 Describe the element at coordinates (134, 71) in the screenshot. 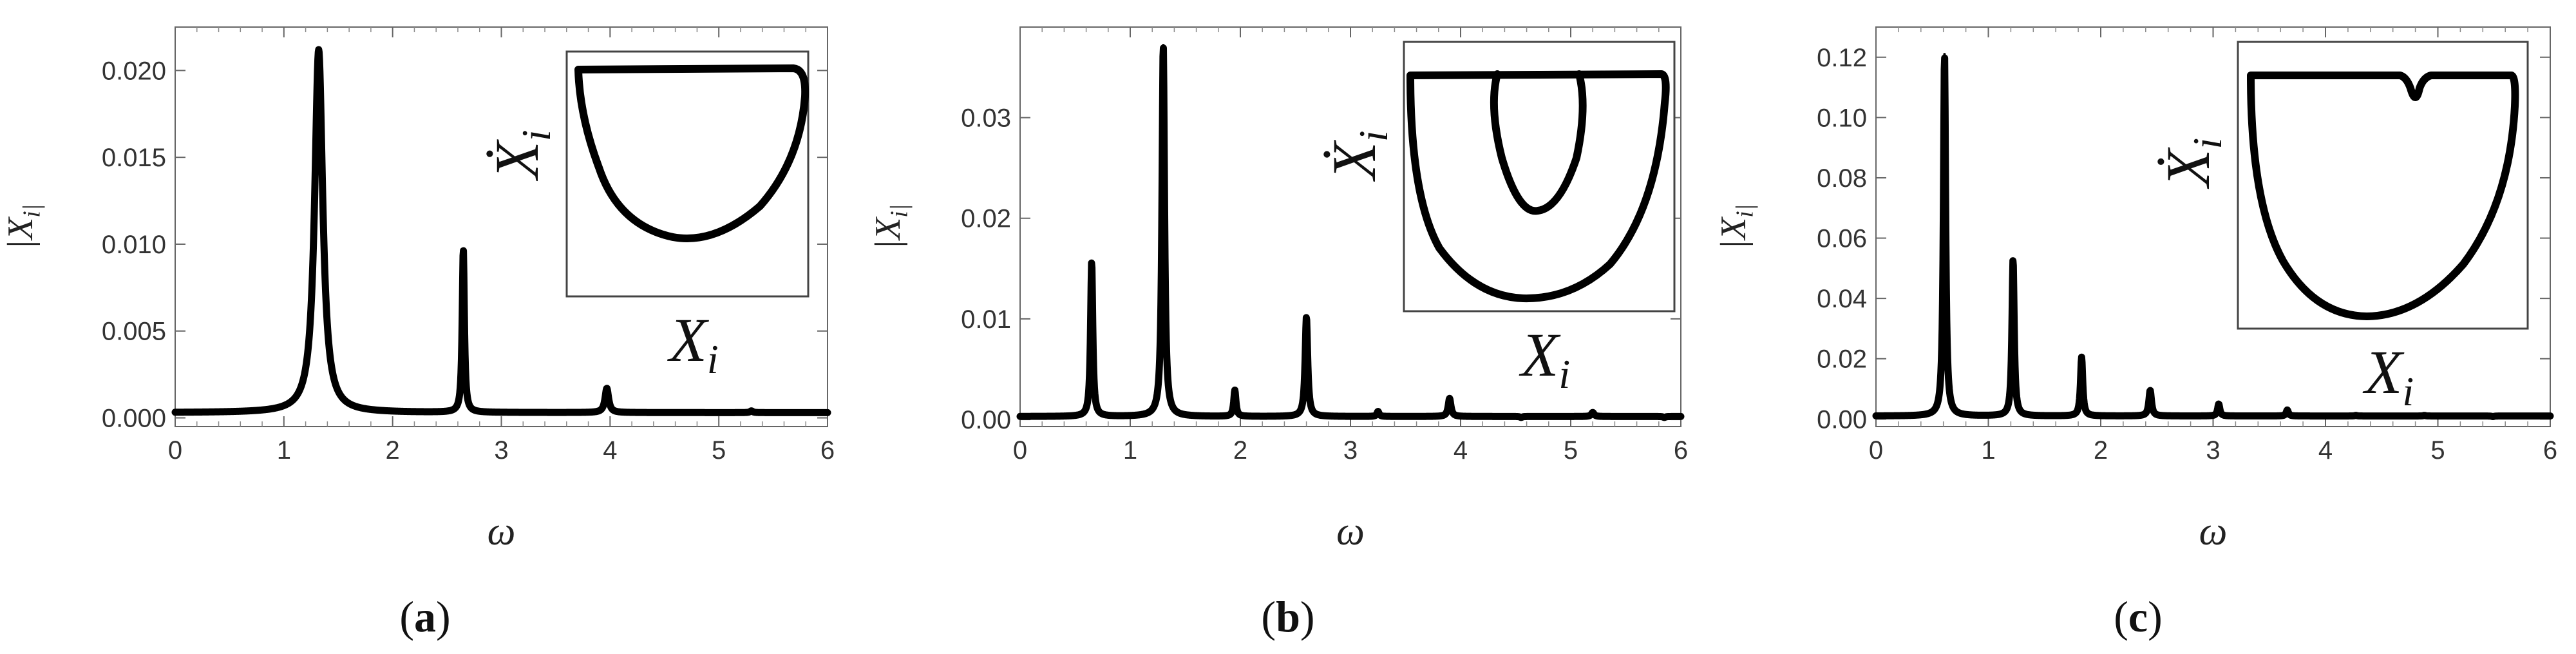

I see `y-tick-label: 0.020` at that location.